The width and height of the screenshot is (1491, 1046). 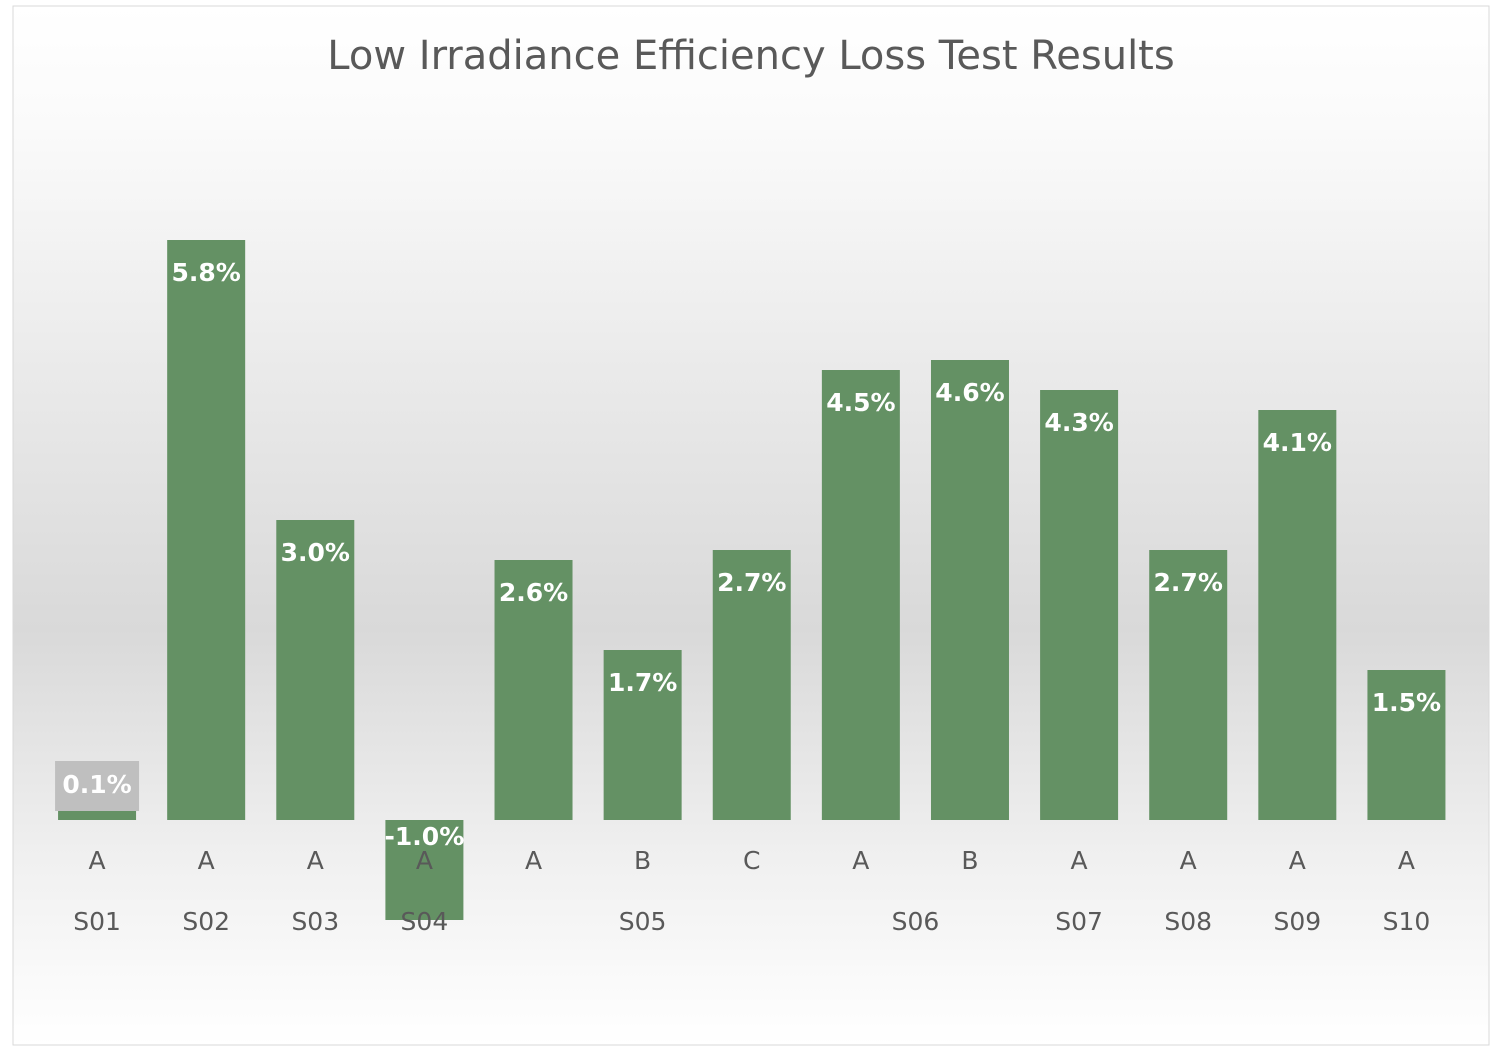 What do you see at coordinates (1407, 921) in the screenshot?
I see `x-group-label: S10` at bounding box center [1407, 921].